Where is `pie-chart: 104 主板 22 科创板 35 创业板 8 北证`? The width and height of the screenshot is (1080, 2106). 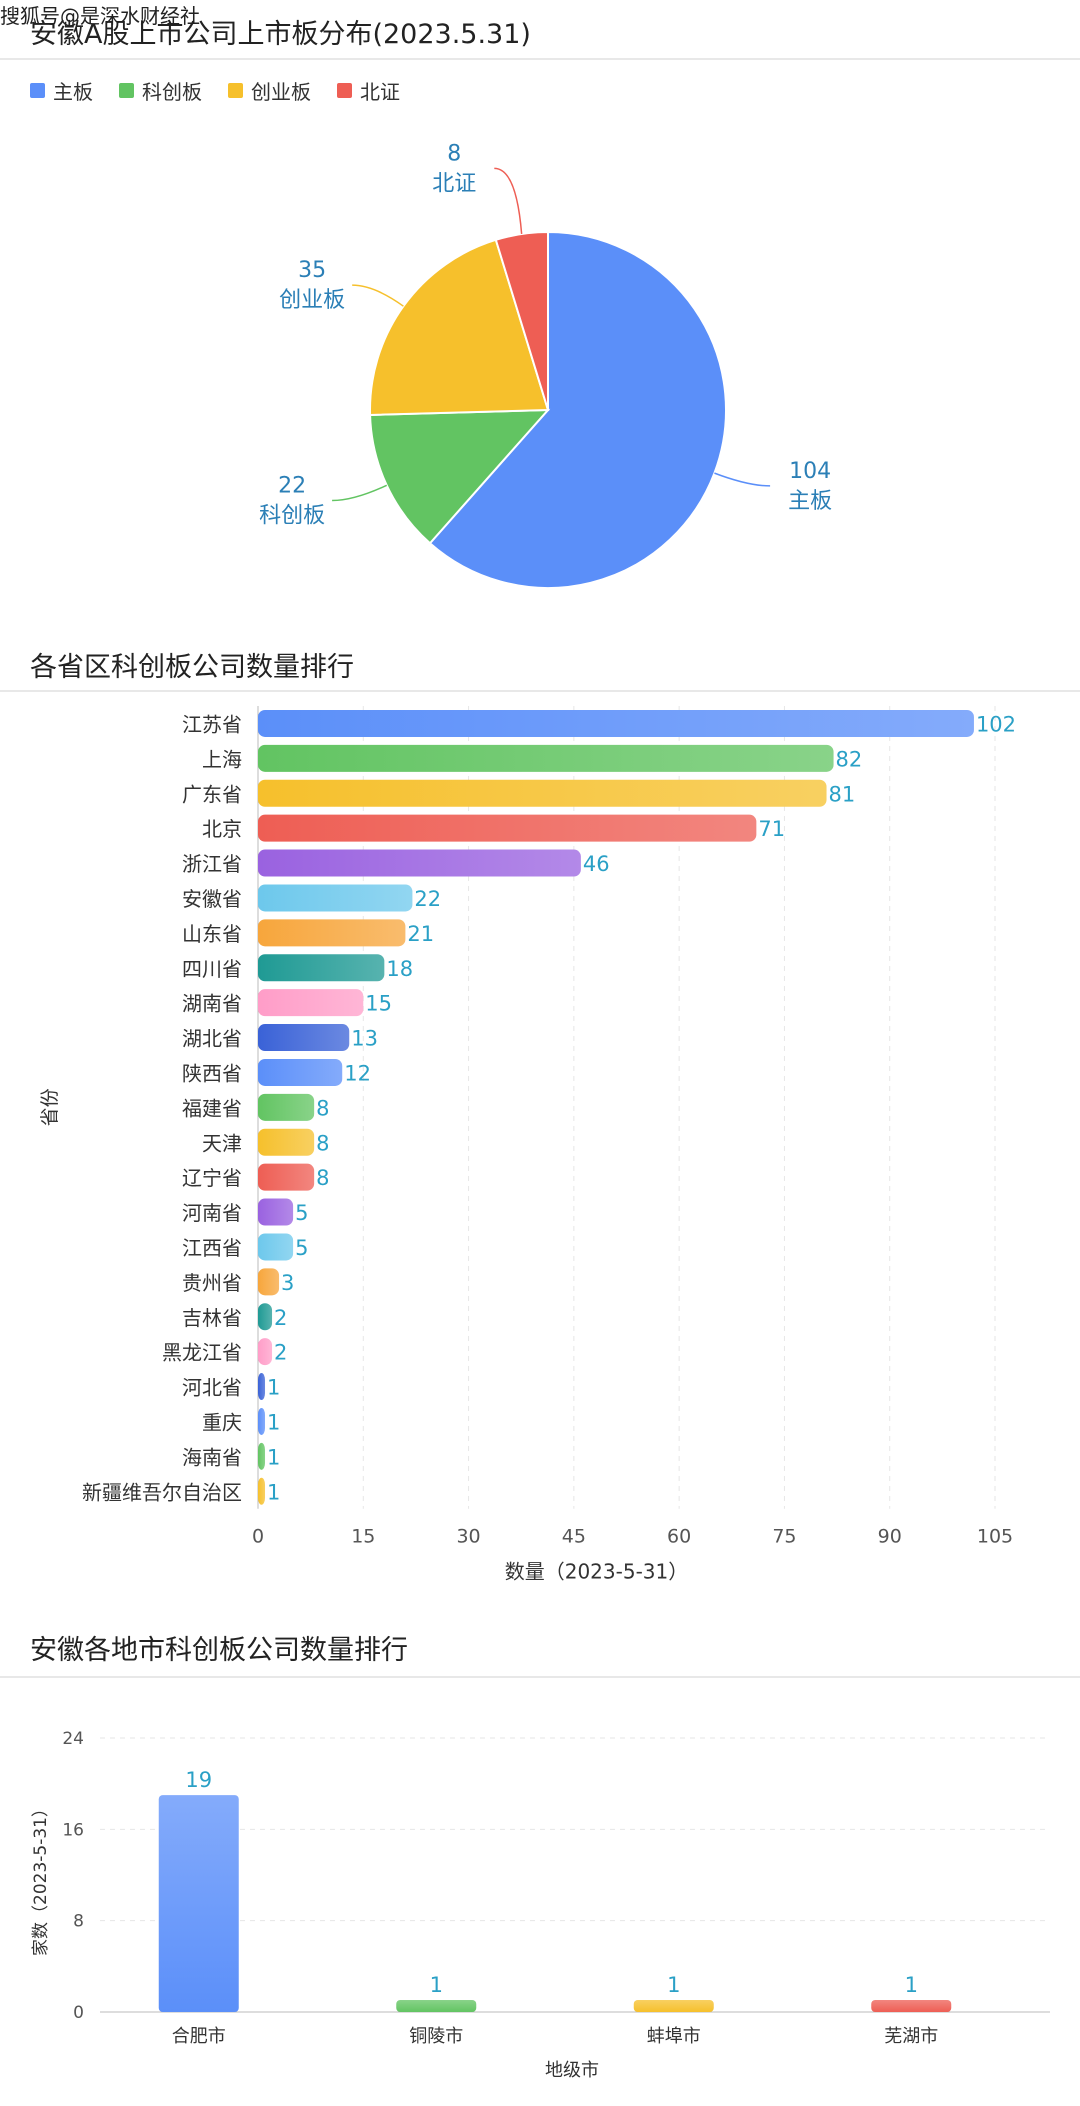 pie-chart: 104 主板 22 科创板 35 创业板 8 北证 is located at coordinates (545, 365).